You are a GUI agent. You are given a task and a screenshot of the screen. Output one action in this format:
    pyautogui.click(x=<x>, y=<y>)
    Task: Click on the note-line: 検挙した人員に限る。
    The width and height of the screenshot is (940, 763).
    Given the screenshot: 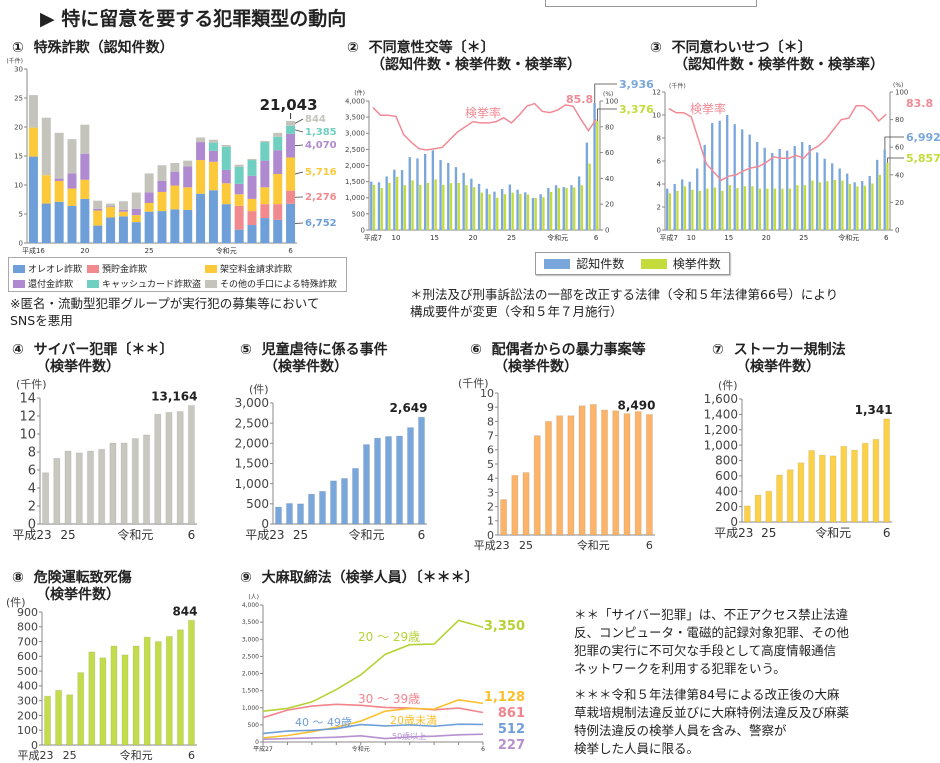 What is the action you would take?
    pyautogui.click(x=637, y=748)
    